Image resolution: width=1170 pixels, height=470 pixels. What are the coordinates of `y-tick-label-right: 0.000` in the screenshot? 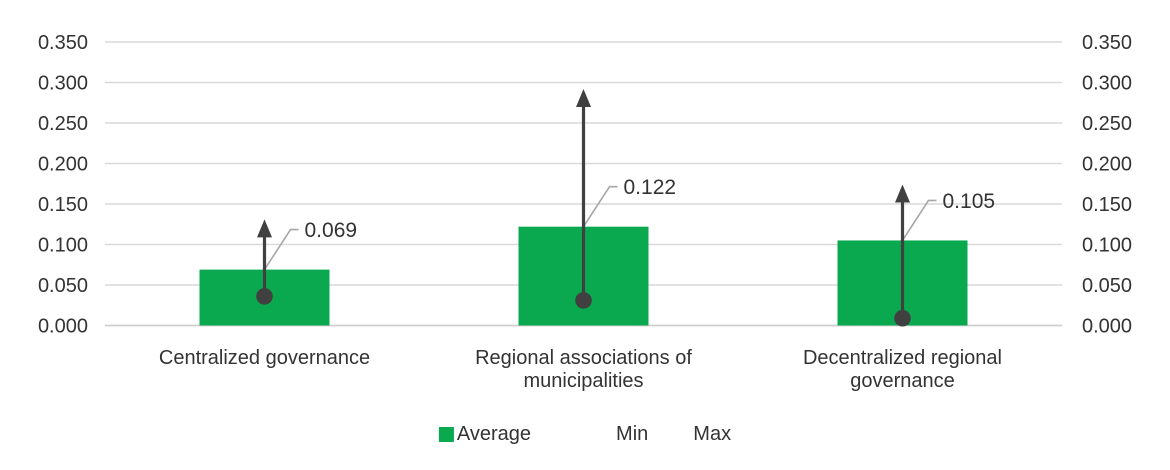 It's located at (1107, 327).